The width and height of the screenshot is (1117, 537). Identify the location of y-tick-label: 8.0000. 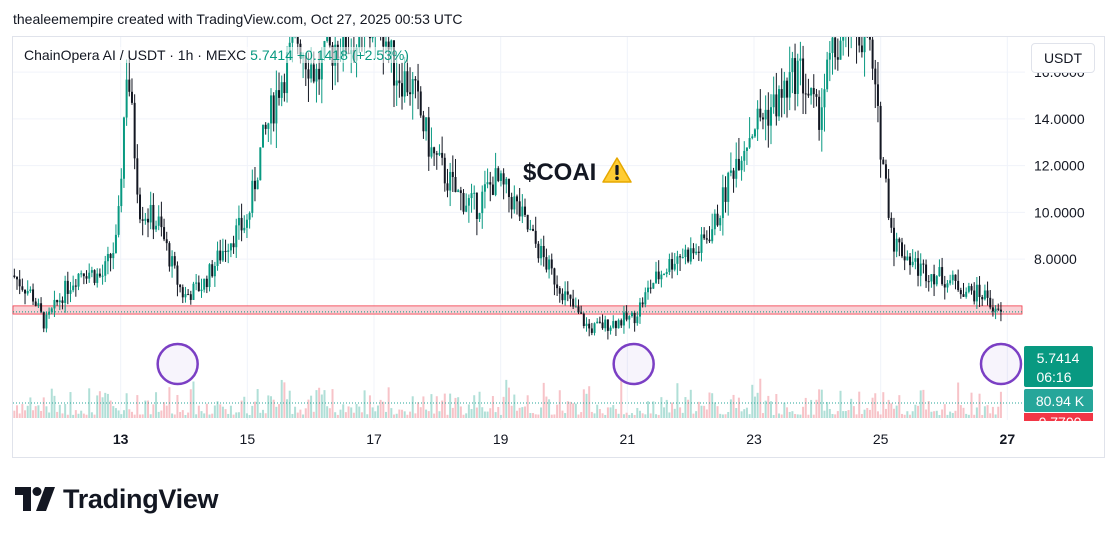
(1055, 259).